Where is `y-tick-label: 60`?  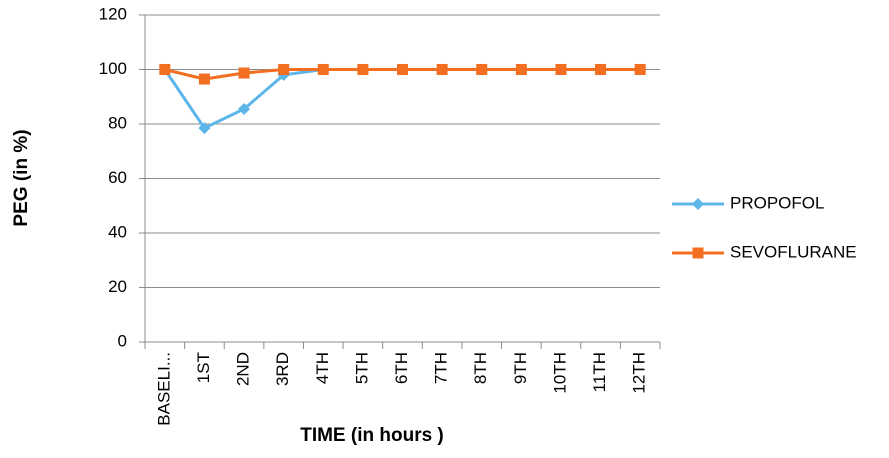
y-tick-label: 60 is located at coordinates (117, 177).